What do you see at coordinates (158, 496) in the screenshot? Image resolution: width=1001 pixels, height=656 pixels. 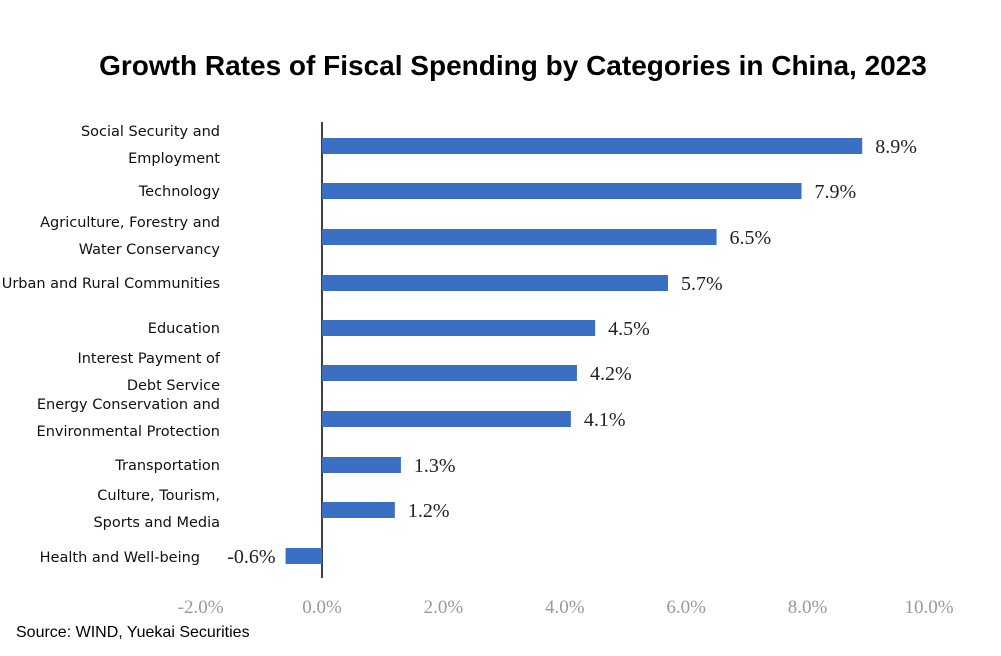 I see `category-label: Culture, Tourism,` at bounding box center [158, 496].